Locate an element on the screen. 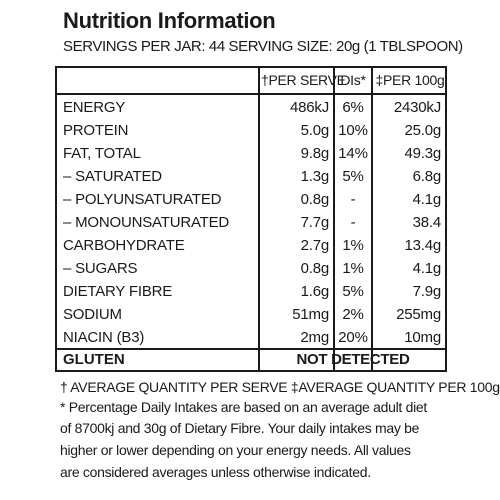 The width and height of the screenshot is (500, 500). nutrient-name: – SATURATED is located at coordinates (112, 176).